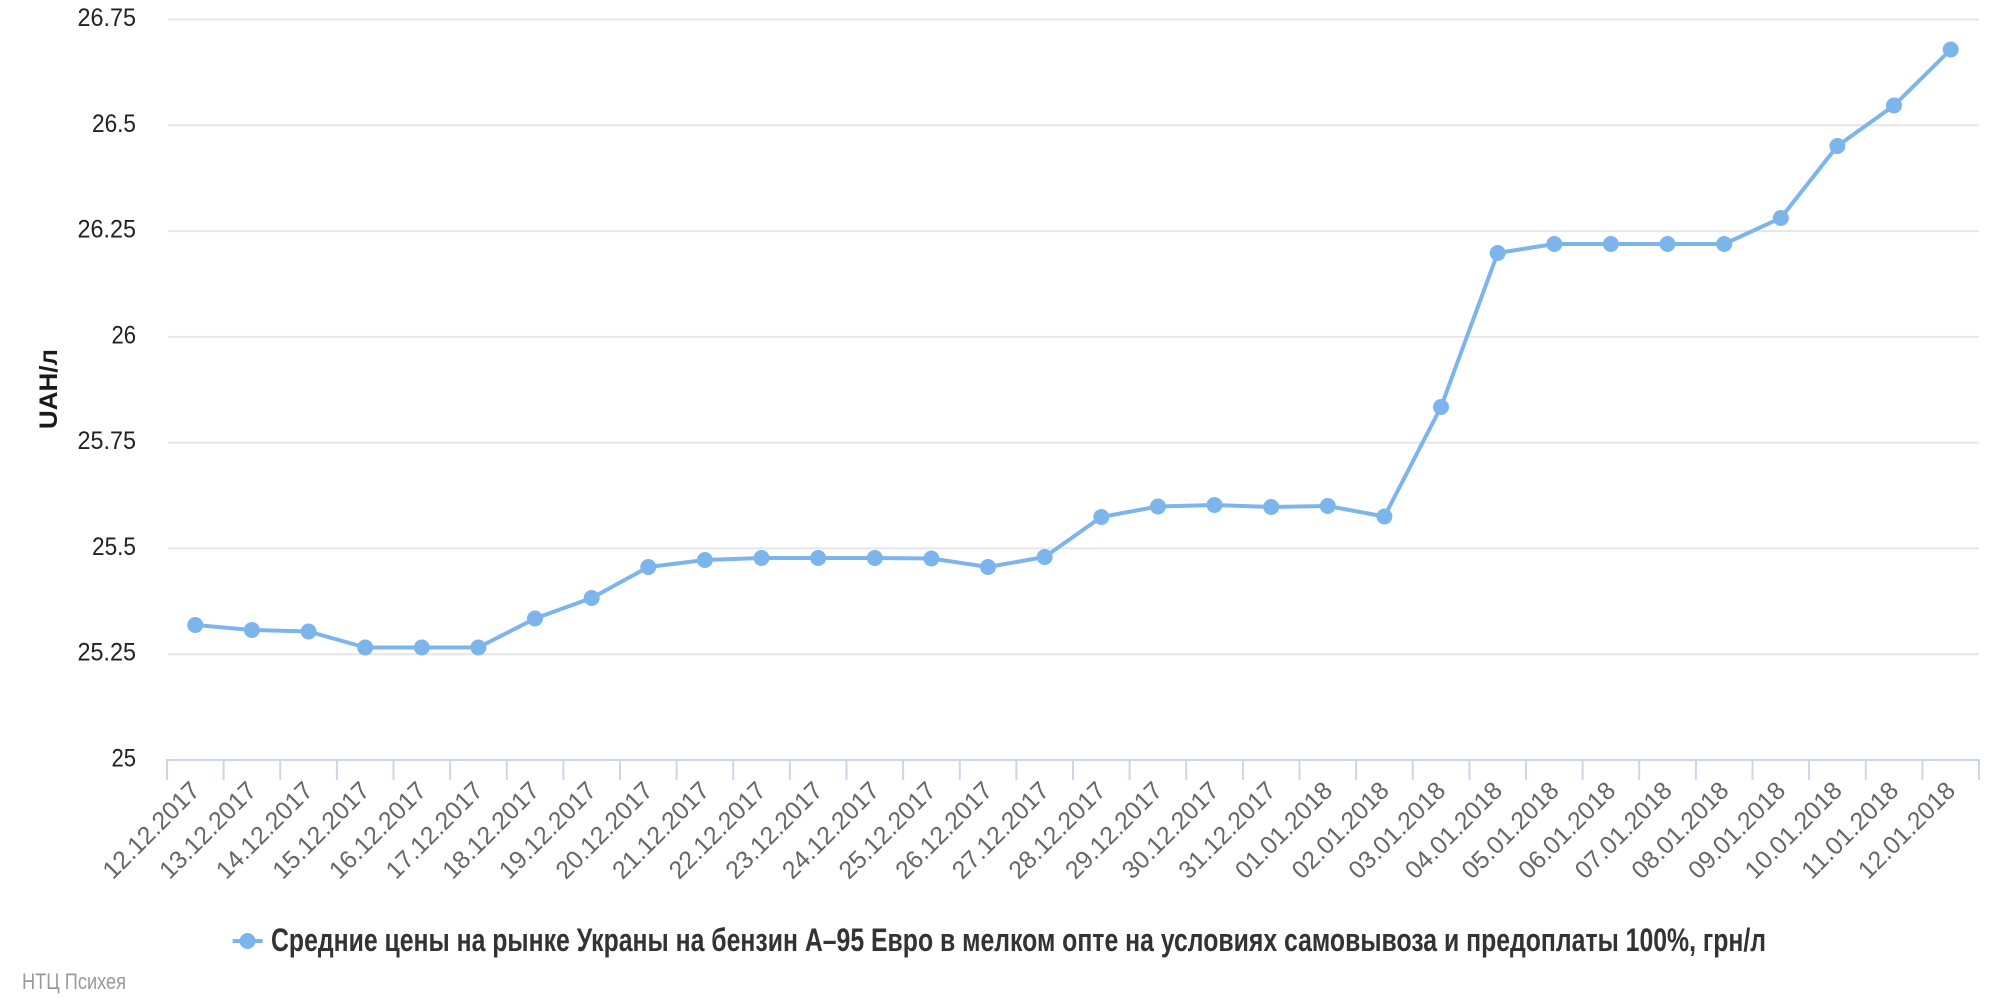 Image resolution: width=2000 pixels, height=1005 pixels. Describe the element at coordinates (114, 547) in the screenshot. I see `svg-text: 25.5` at that location.